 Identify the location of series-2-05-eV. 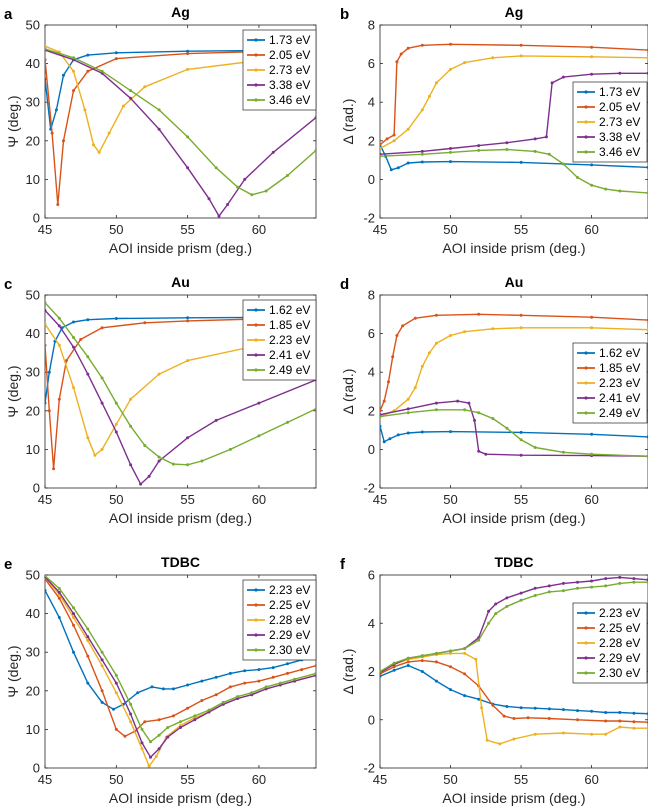
(514, 94).